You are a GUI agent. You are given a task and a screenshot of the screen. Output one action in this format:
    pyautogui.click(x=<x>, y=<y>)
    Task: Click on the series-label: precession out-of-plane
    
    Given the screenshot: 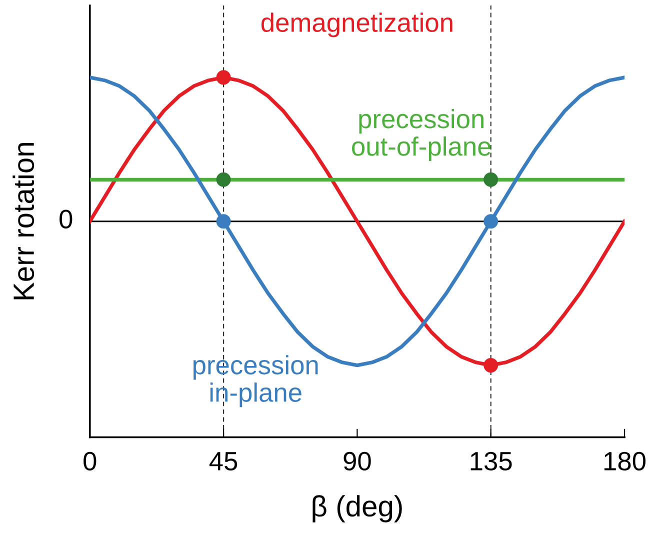 What is the action you would take?
    pyautogui.click(x=421, y=135)
    